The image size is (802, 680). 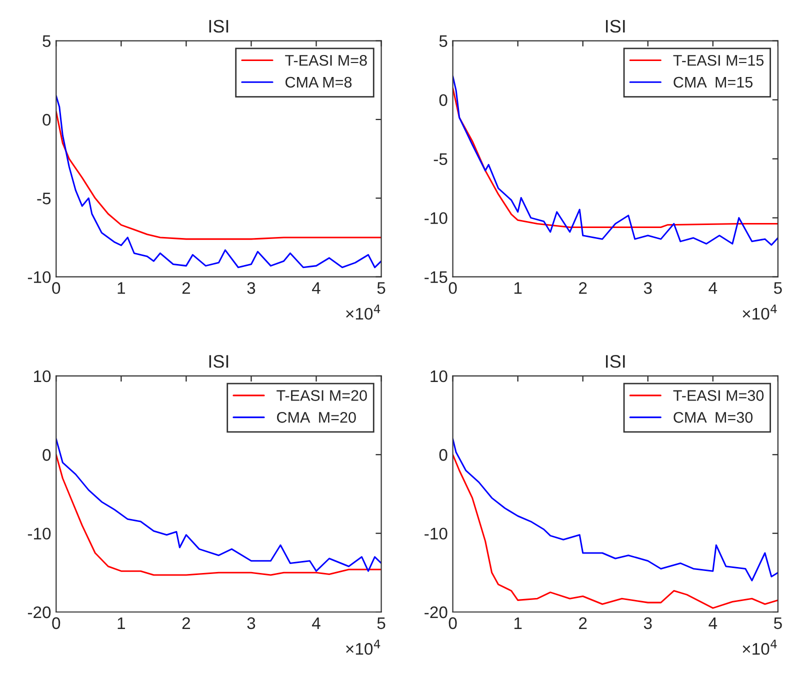 What do you see at coordinates (718, 60) in the screenshot?
I see `legend-label: T-EASI M=15` at bounding box center [718, 60].